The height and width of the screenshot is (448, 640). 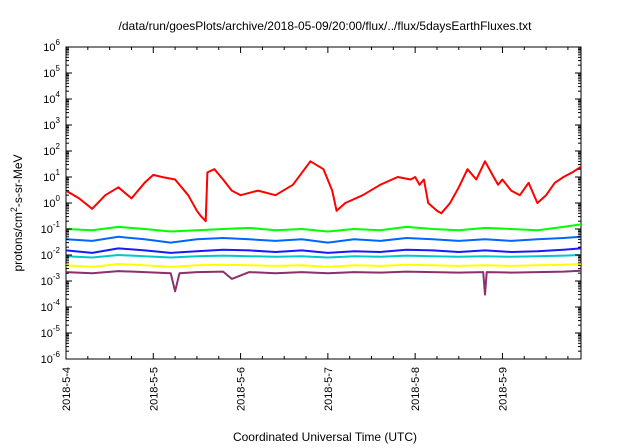 I want to click on x-axis-label: Coordinated Universal Time (UTC), so click(x=325, y=437).